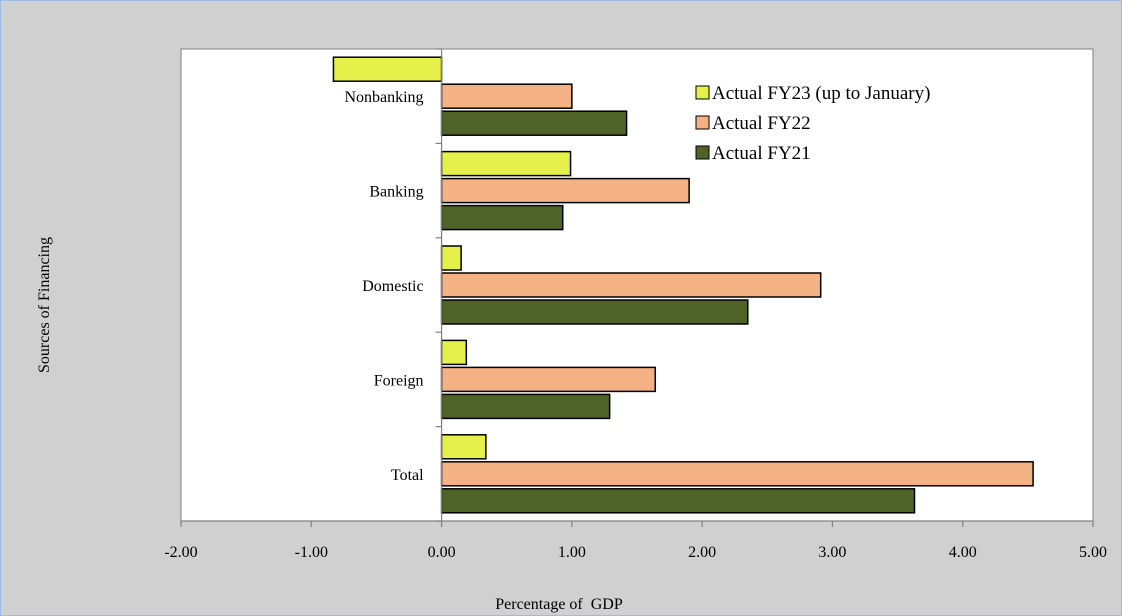  What do you see at coordinates (963, 552) in the screenshot?
I see `value-tick-label: 4.00` at bounding box center [963, 552].